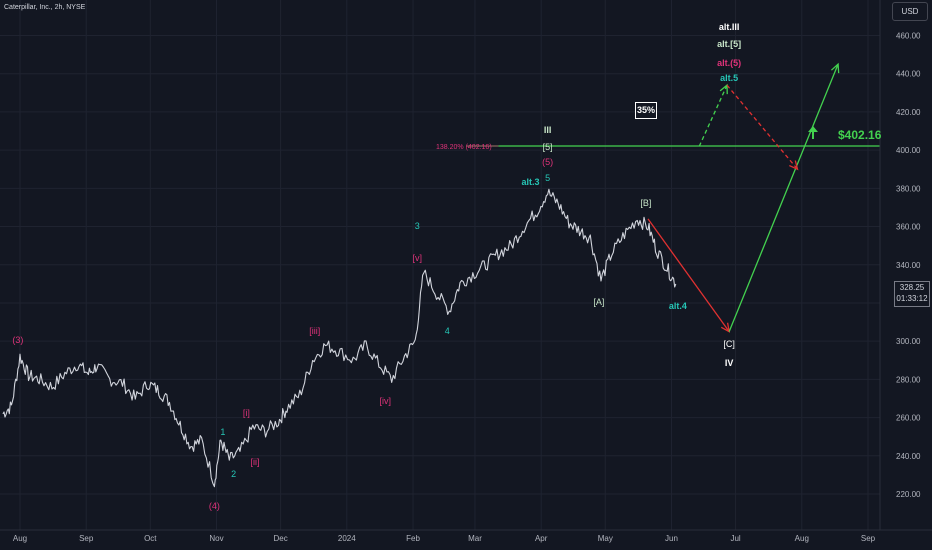 The image size is (932, 550). What do you see at coordinates (908, 341) in the screenshot?
I see `y-tick-label: 300.00` at bounding box center [908, 341].